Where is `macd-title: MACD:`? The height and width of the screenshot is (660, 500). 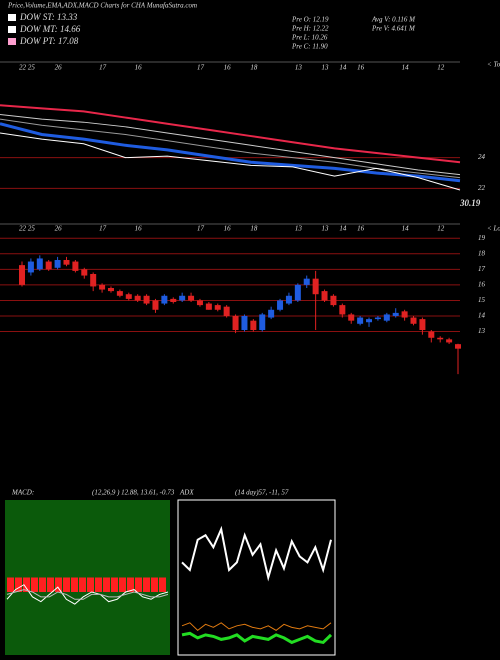
macd-title: MACD: is located at coordinates (22, 493).